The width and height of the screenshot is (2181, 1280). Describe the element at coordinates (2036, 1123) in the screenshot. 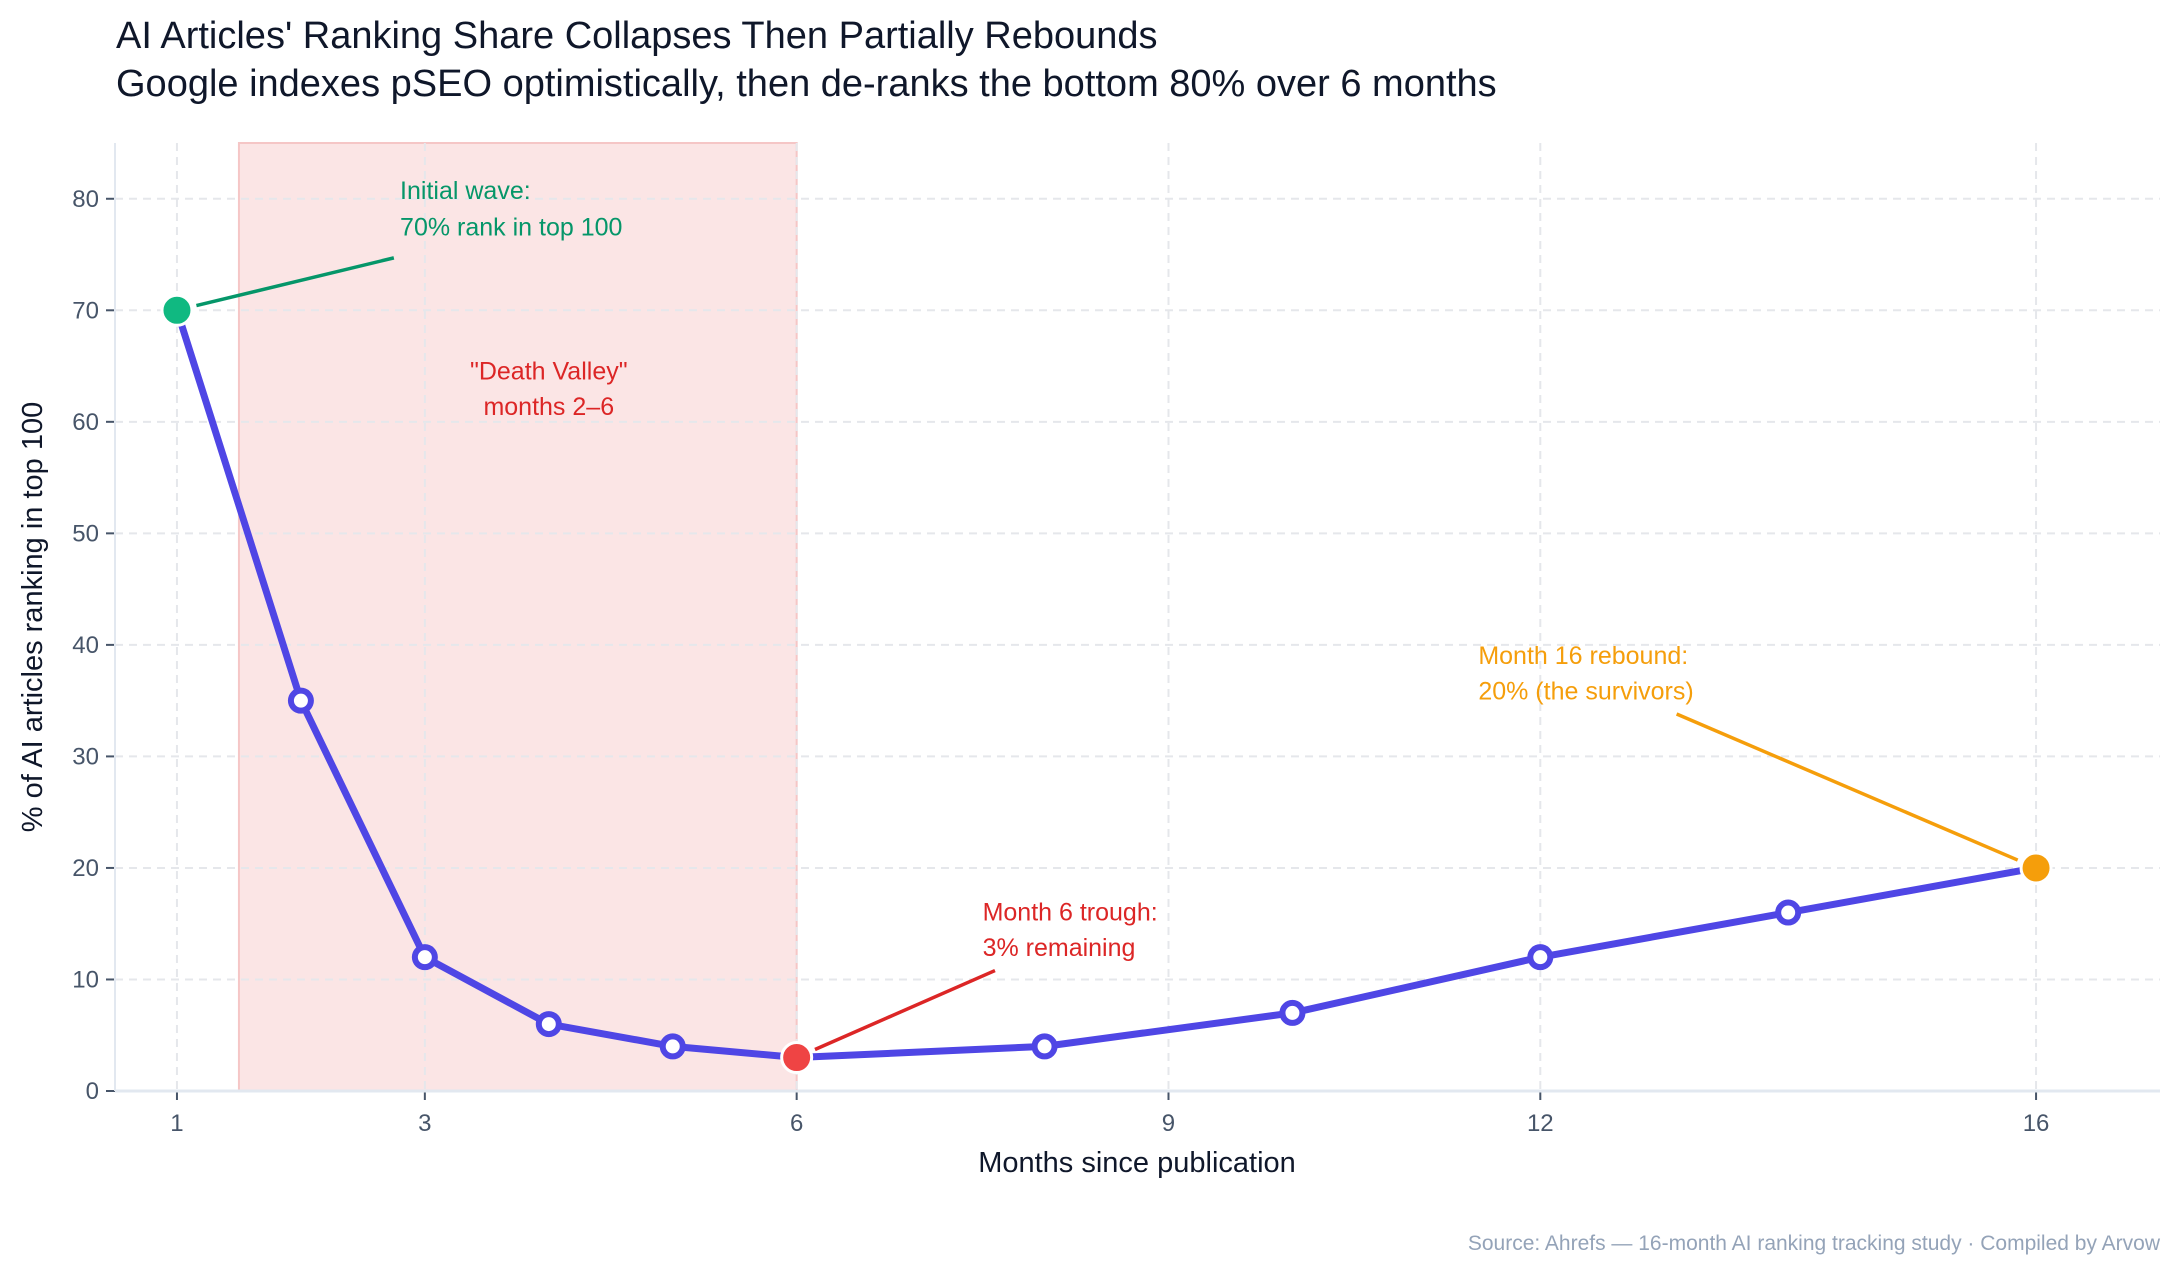

I see `x-tick-label: 16` at that location.